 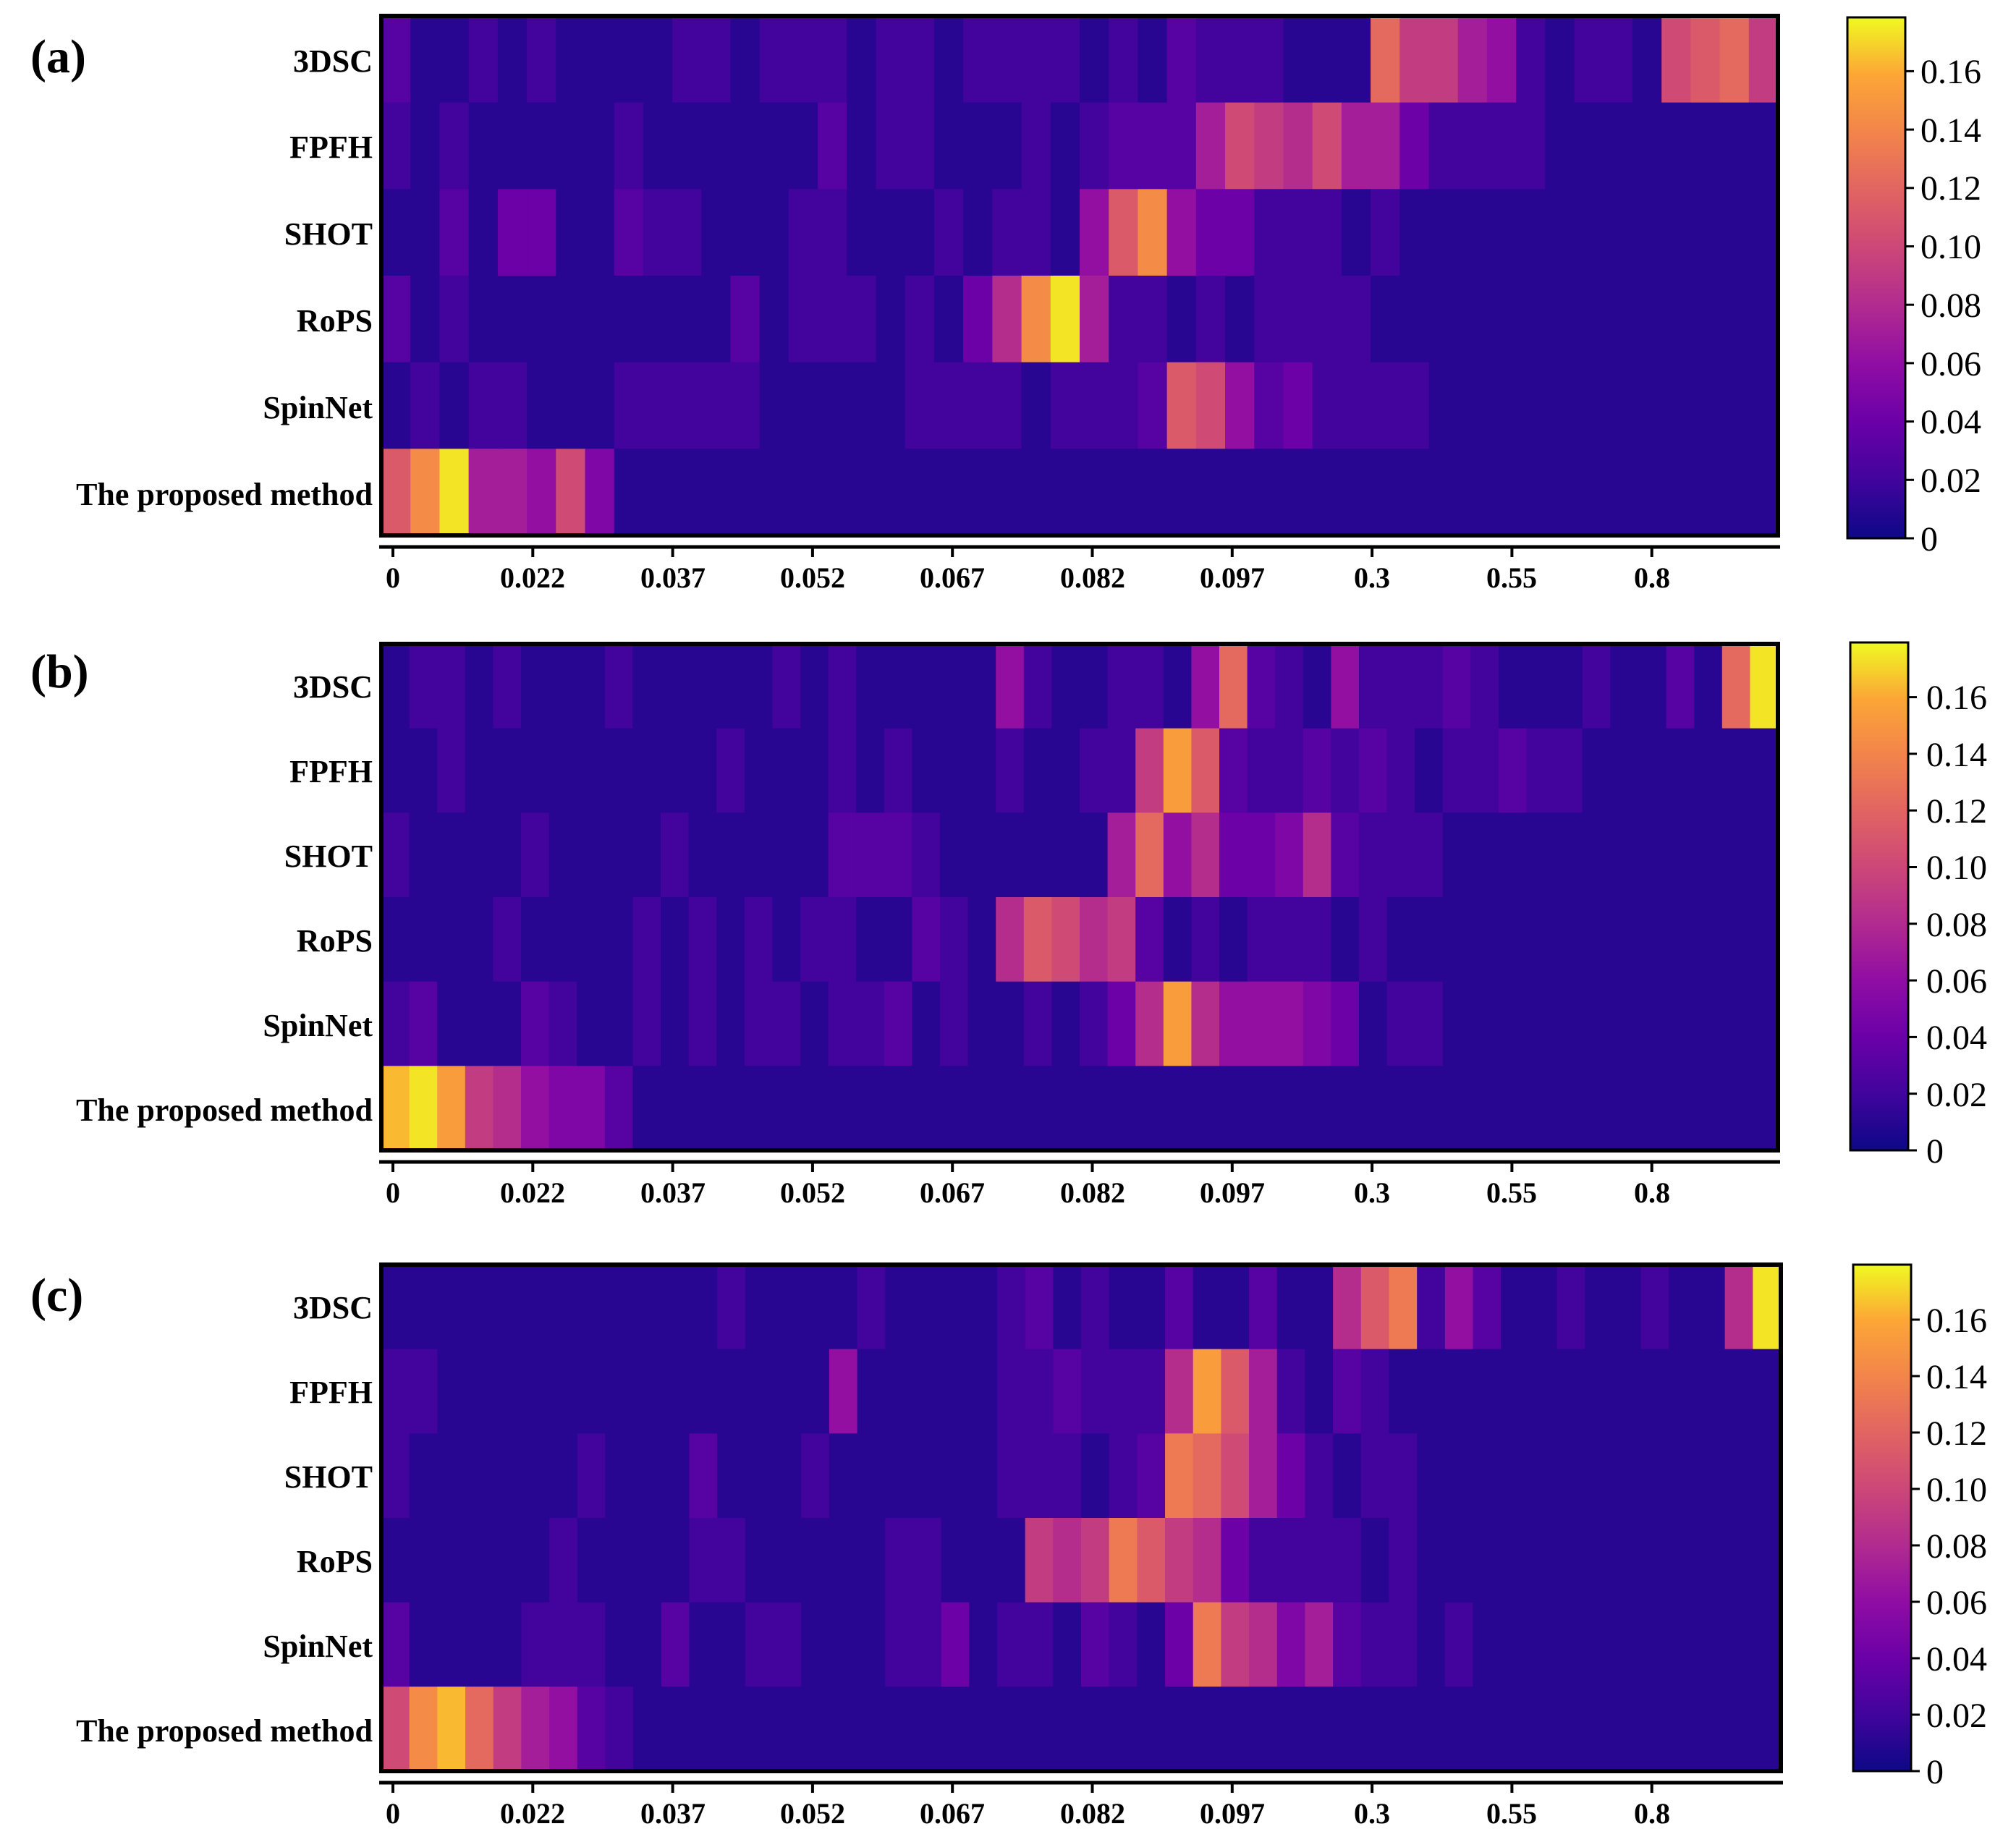 What do you see at coordinates (1957, 868) in the screenshot?
I see `cb-tick-0-10: 0.10` at bounding box center [1957, 868].